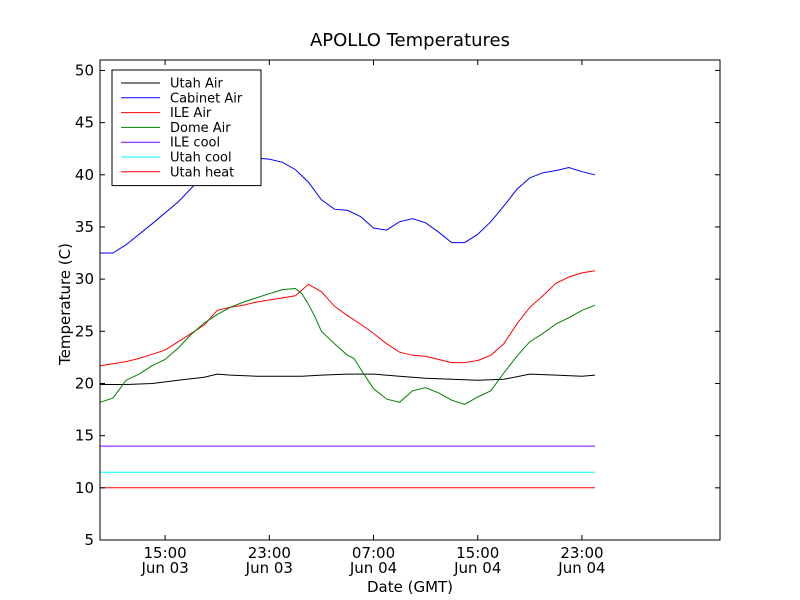 The width and height of the screenshot is (800, 600). What do you see at coordinates (84, 279) in the screenshot?
I see `y-tick-label: 30` at bounding box center [84, 279].